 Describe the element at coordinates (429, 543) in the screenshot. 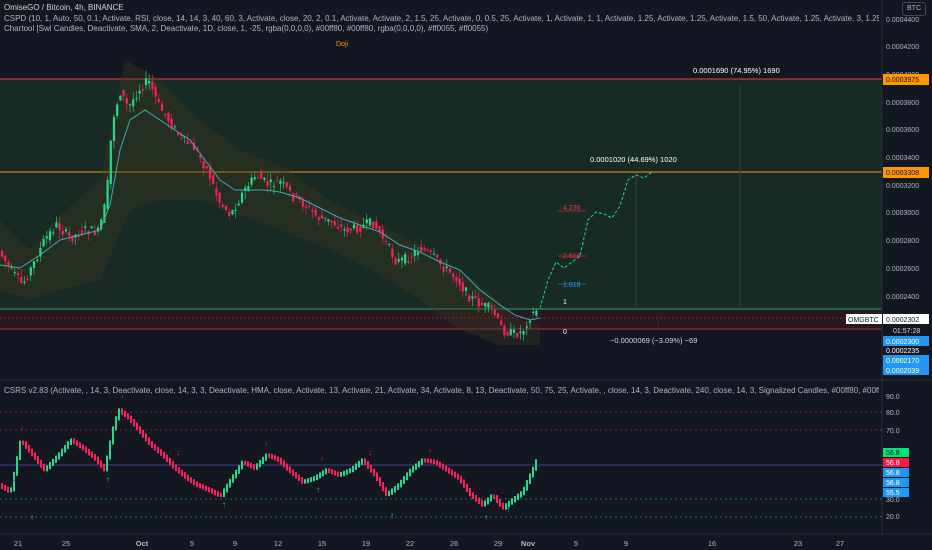

I see `time-axis: 21 25 Oct 5 9 12 15 19 22 26 29 Nov 5 9 16 23 27` at that location.